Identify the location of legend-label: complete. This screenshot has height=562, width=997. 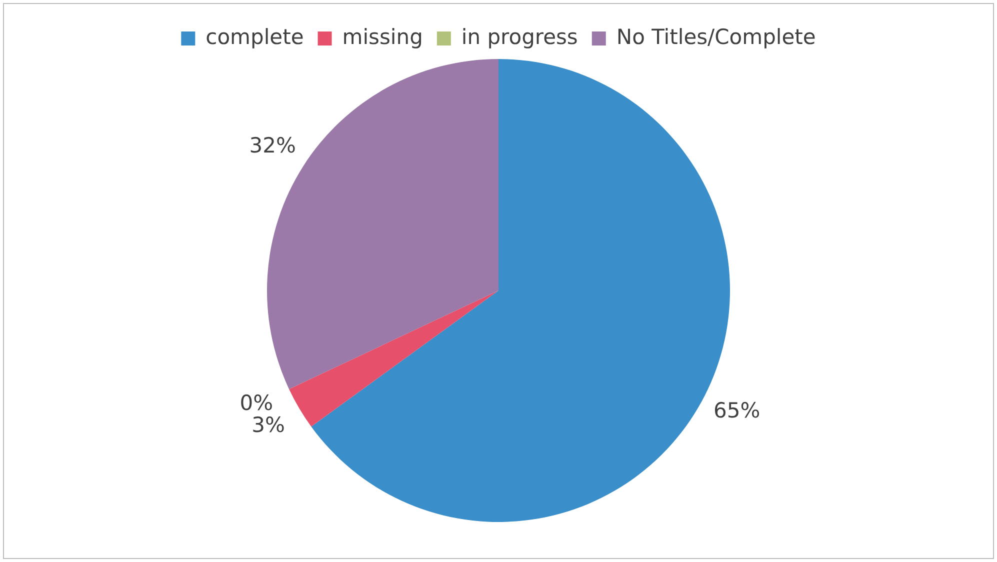
(255, 36).